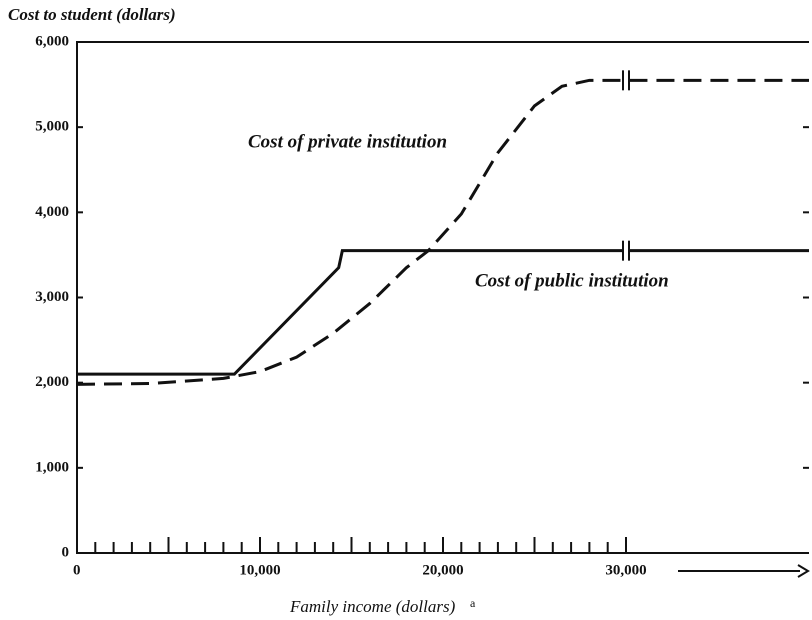  What do you see at coordinates (803, 571) in the screenshot?
I see `arrow-head` at bounding box center [803, 571].